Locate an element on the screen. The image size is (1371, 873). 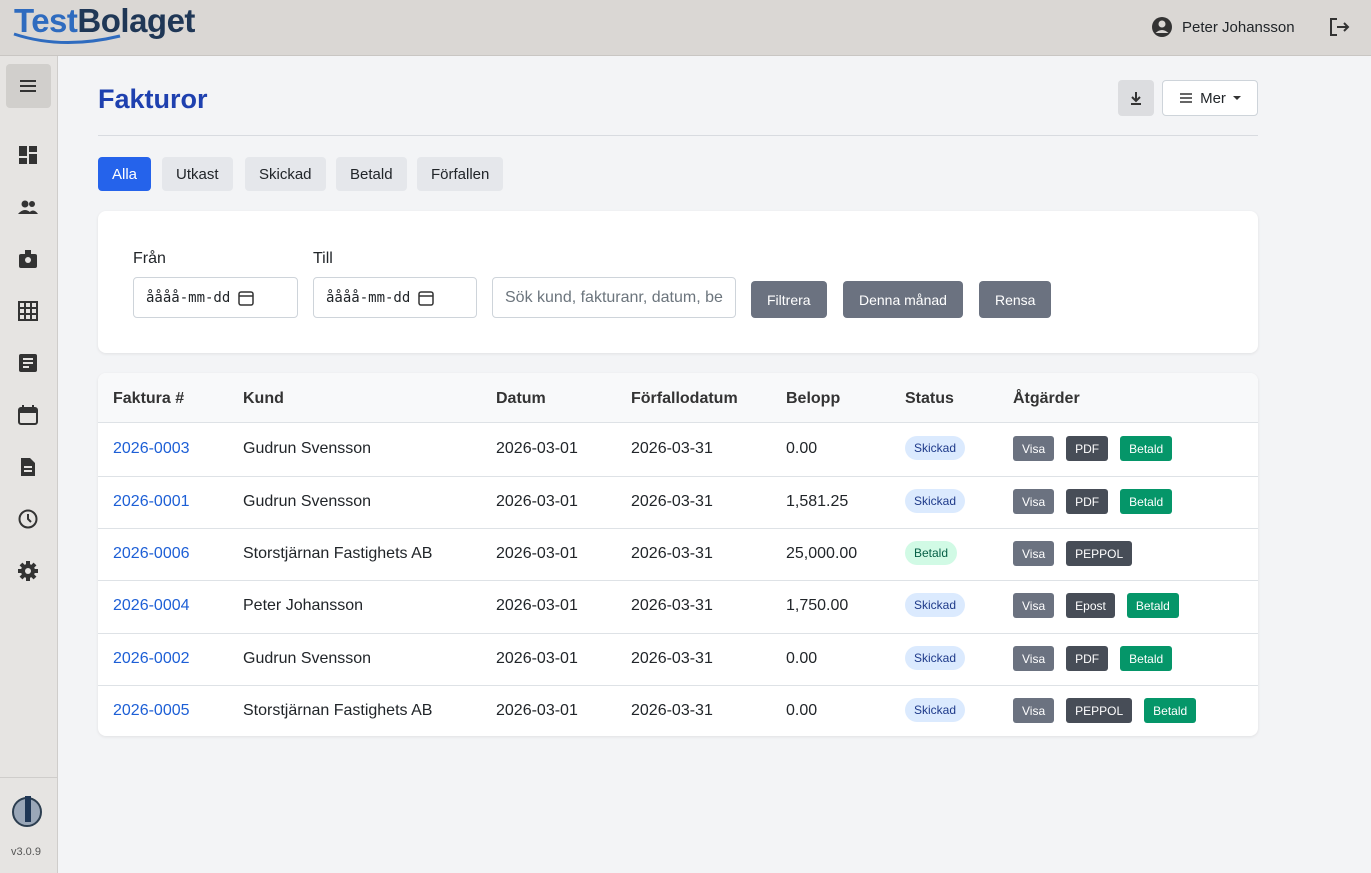
filter-tab: Betald is located at coordinates (371, 174).